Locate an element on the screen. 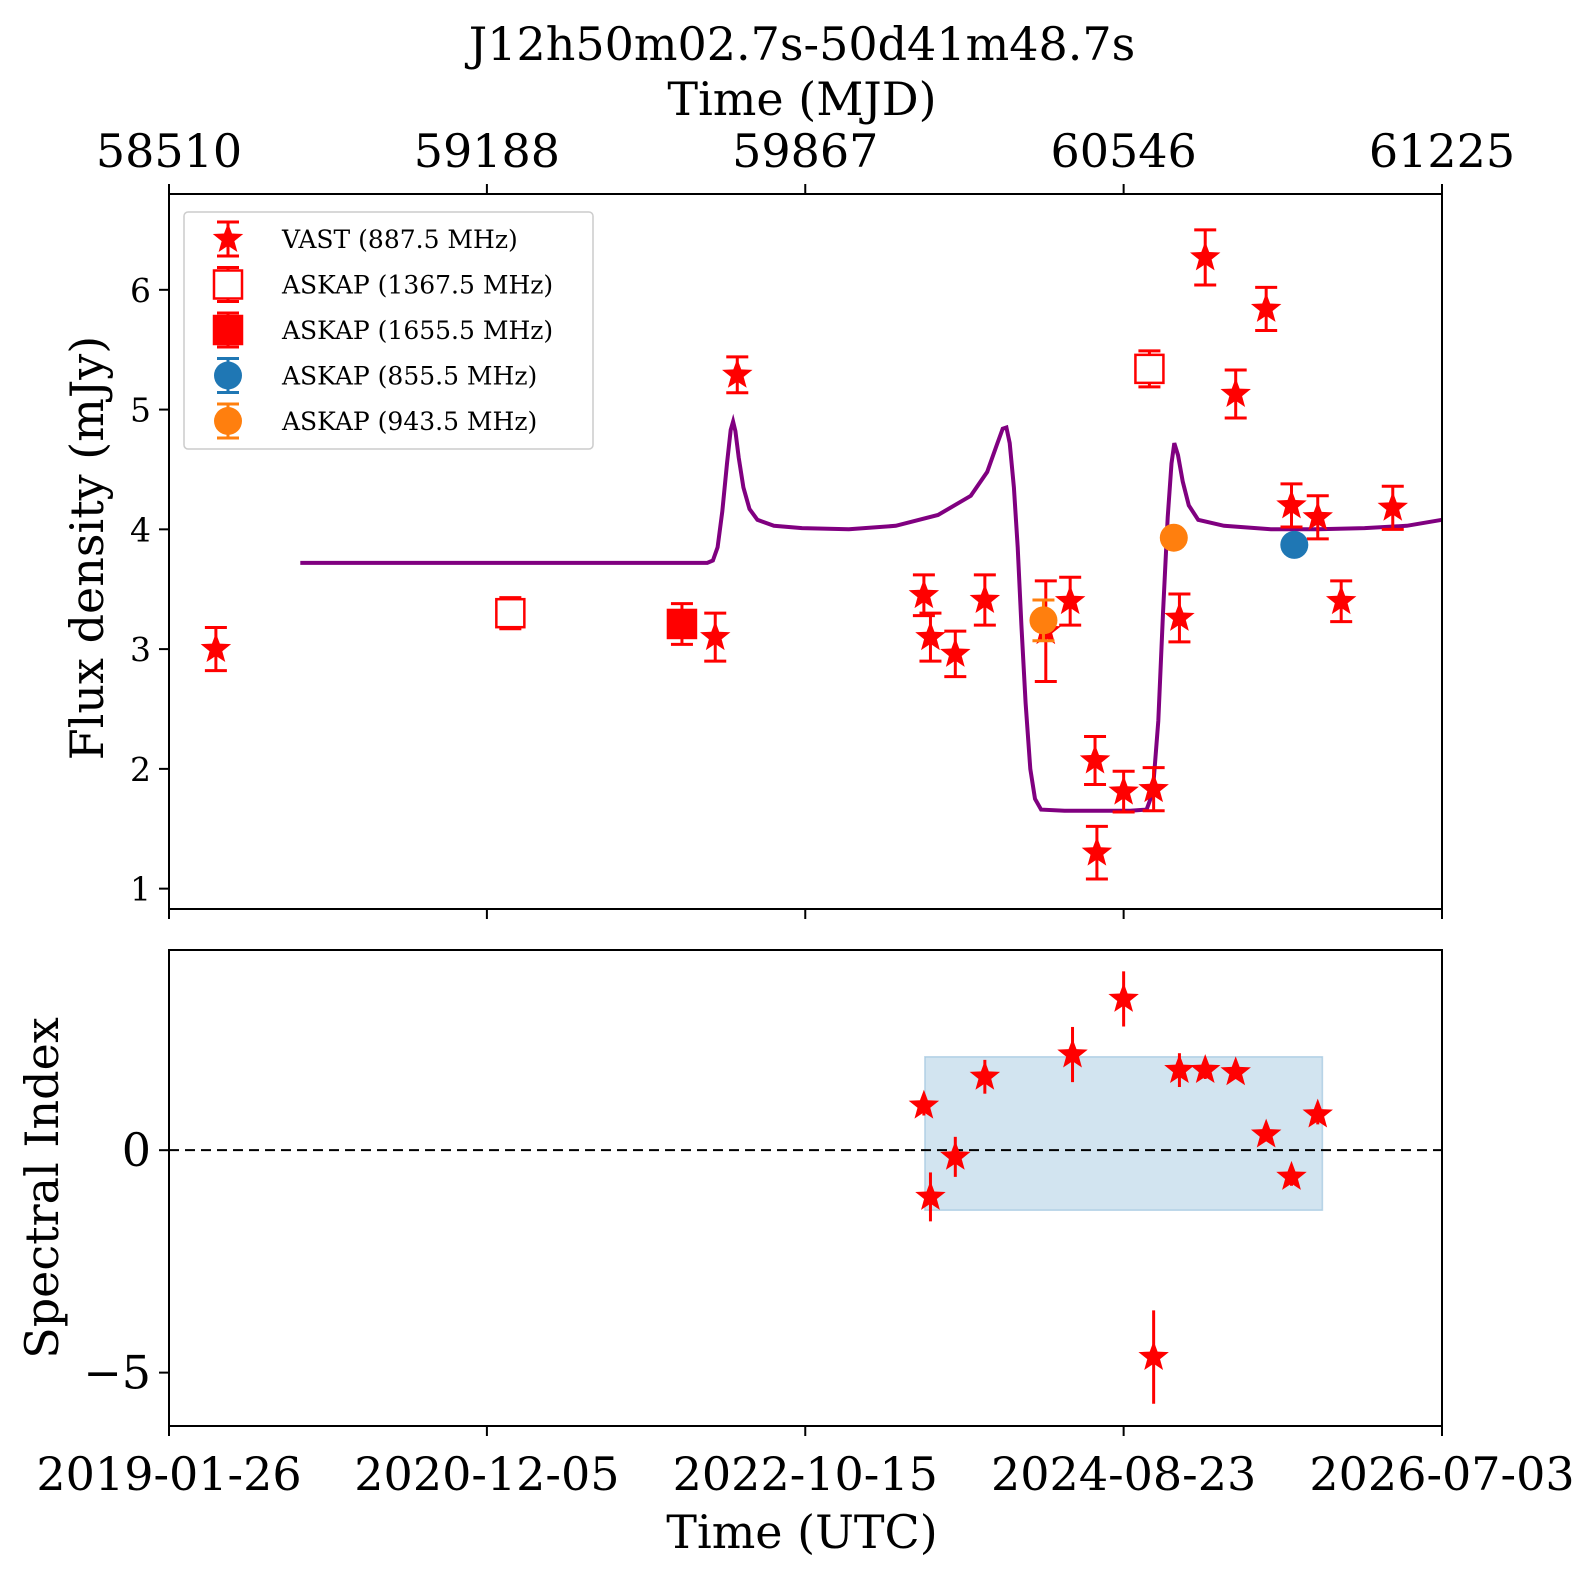  utc-tick-label: 2019-01-26 is located at coordinates (168, 1474).